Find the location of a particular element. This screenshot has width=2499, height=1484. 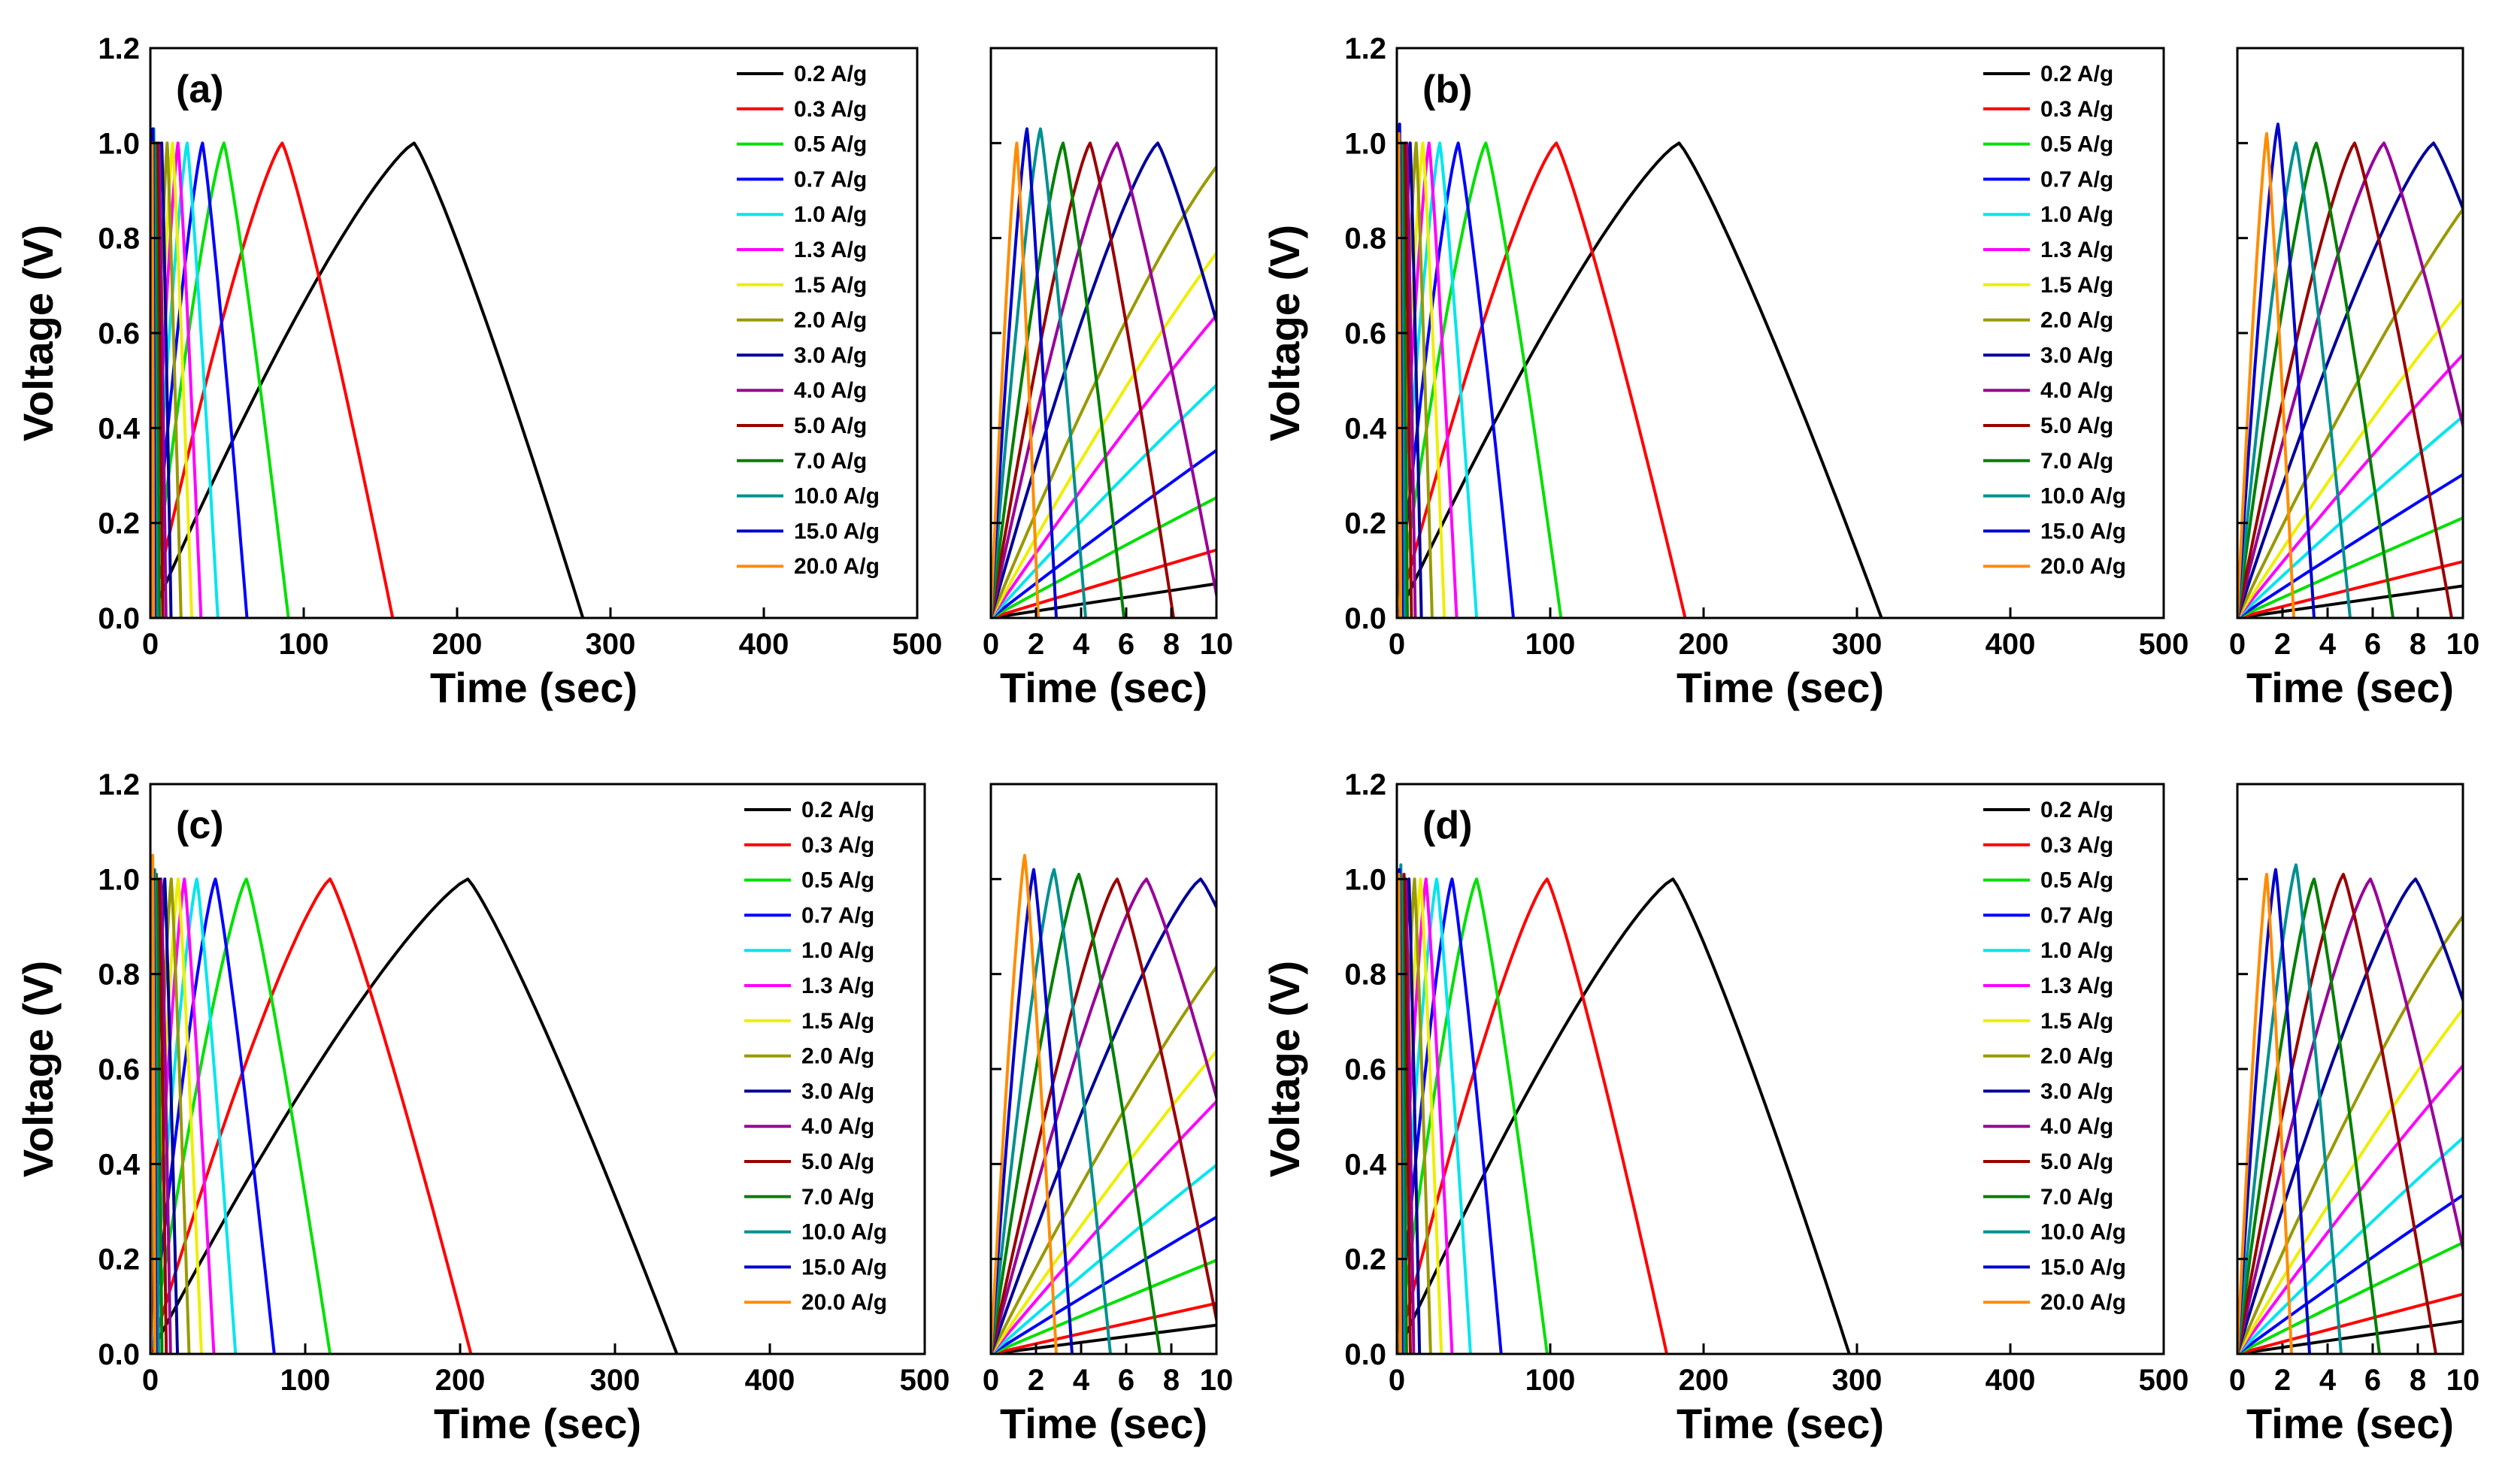

legend-entry: 4.0 A/g is located at coordinates (830, 391).